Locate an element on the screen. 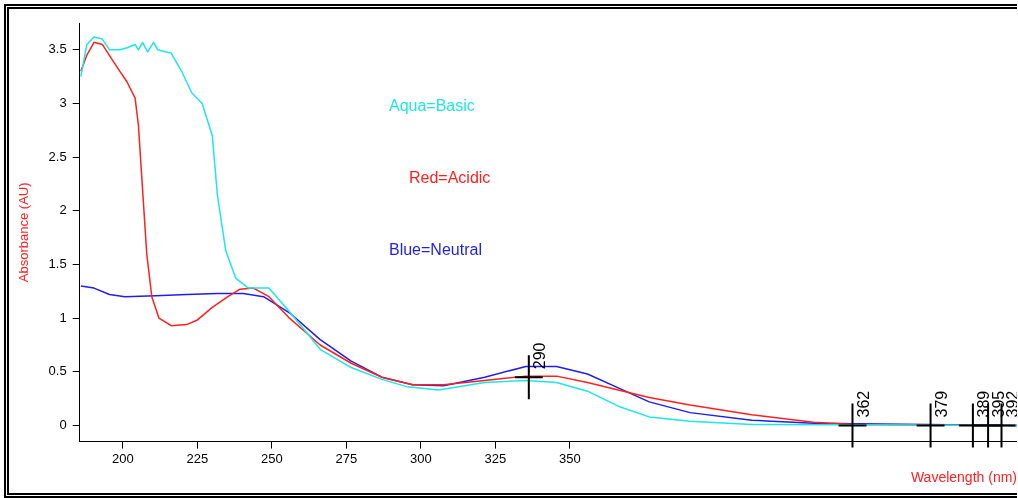 The image size is (1018, 498). y-tick-label: 1 is located at coordinates (63, 317).